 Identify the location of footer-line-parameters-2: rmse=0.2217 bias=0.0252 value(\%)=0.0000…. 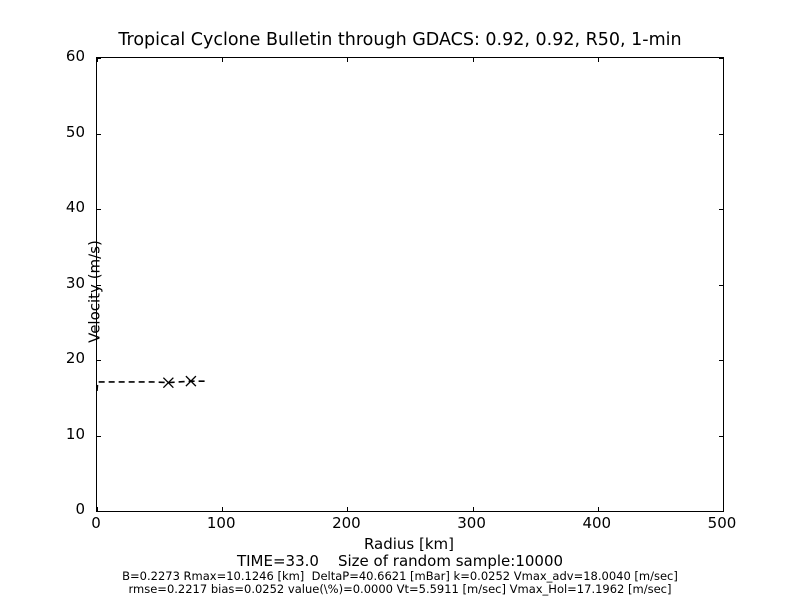
(400, 589).